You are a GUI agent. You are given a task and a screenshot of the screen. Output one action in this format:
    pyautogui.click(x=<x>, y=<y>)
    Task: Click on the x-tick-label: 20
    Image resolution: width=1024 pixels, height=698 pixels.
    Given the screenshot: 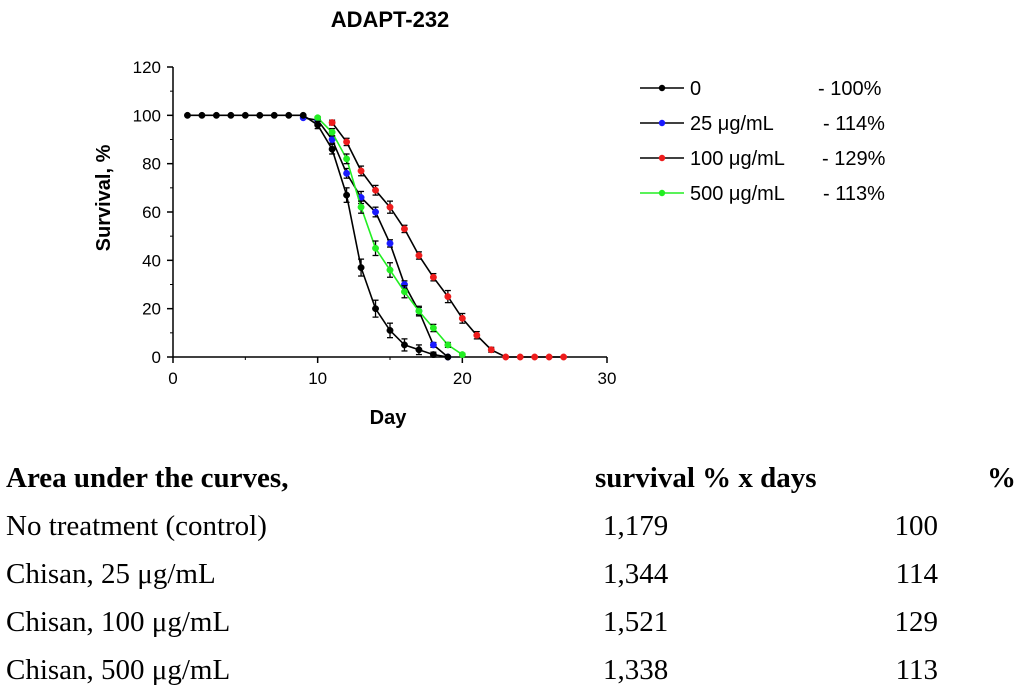 What is the action you would take?
    pyautogui.click(x=462, y=378)
    